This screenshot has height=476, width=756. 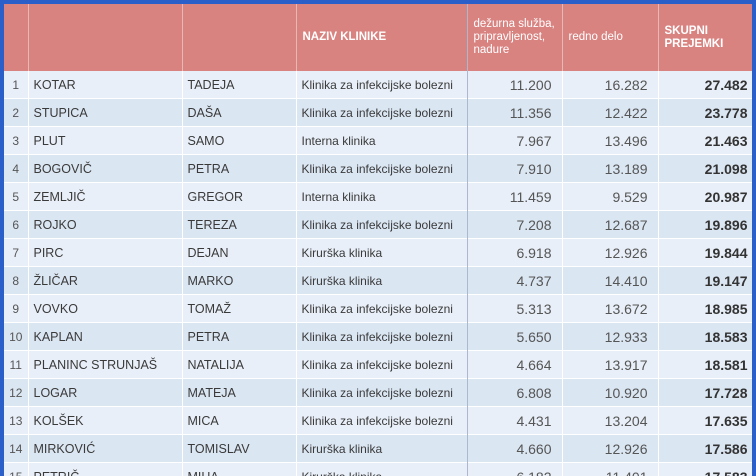 What do you see at coordinates (610, 392) in the screenshot?
I see `regular-cell: 10.920` at bounding box center [610, 392].